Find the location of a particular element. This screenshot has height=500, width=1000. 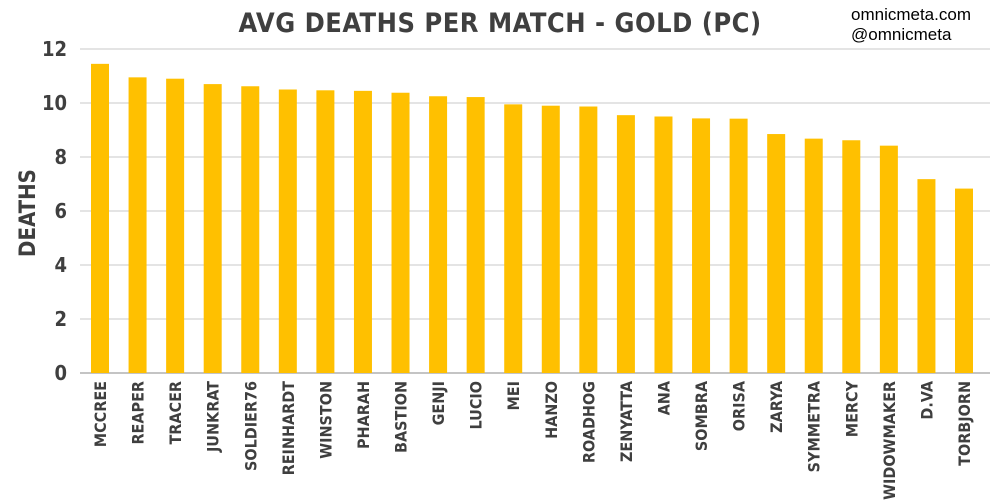

bar-pharah is located at coordinates (362, 231).